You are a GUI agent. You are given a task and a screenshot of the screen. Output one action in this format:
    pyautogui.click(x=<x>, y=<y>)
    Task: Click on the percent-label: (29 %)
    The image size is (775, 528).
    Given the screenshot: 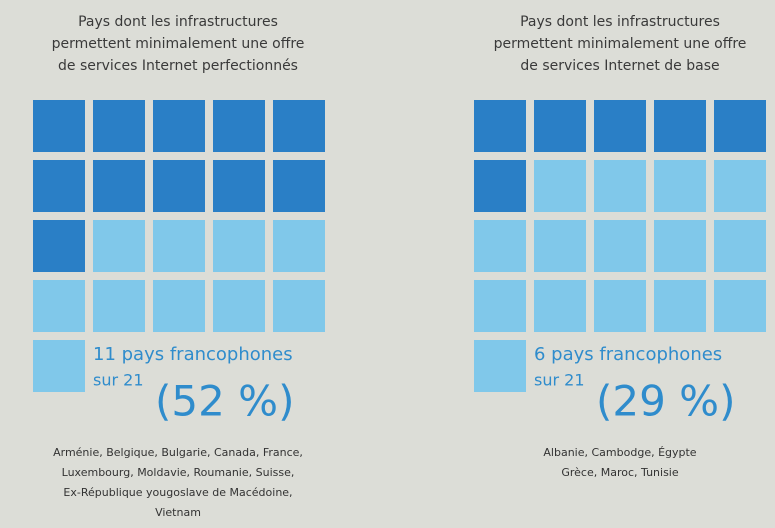 What is the action you would take?
    pyautogui.click(x=665, y=401)
    